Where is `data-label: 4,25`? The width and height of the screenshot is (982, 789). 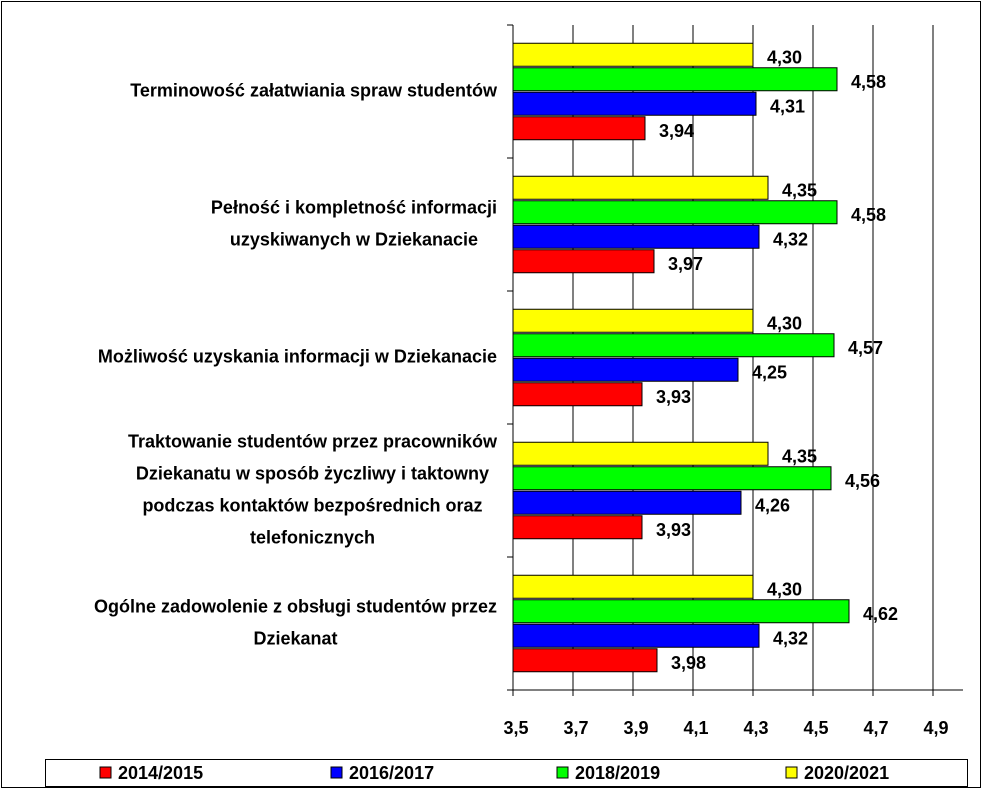 data-label: 4,25 is located at coordinates (769, 373).